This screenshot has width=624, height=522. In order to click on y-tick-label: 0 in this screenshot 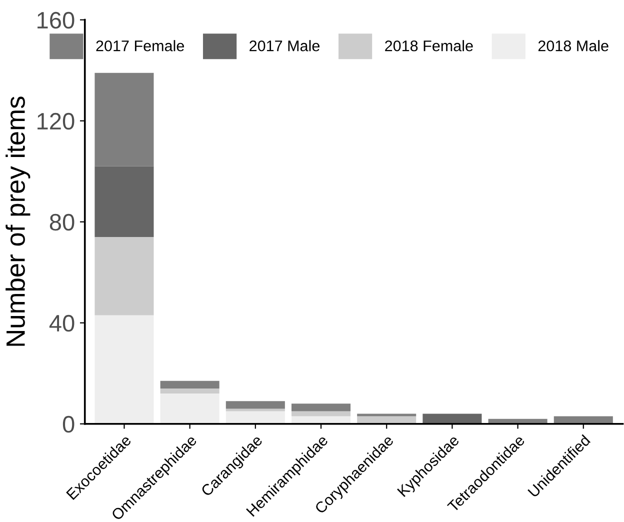, I will do `click(68, 424)`.